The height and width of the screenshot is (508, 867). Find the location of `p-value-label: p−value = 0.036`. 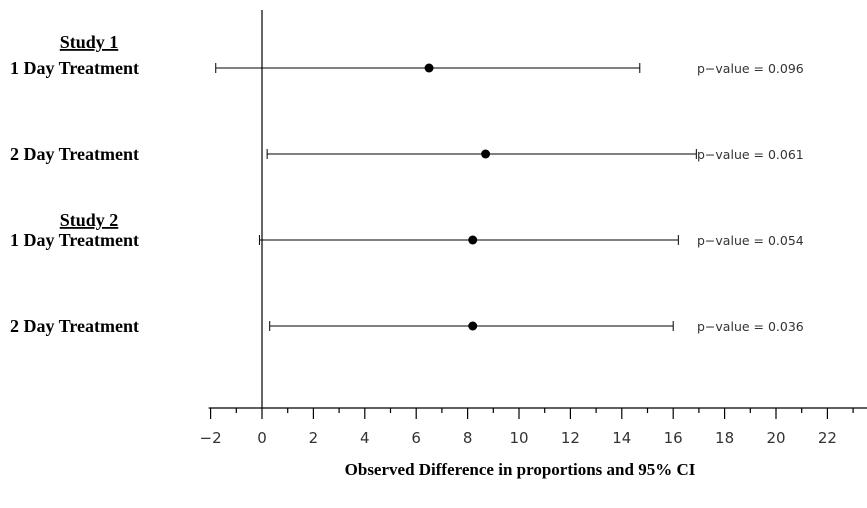

p-value-label: p−value = 0.036 is located at coordinates (750, 326).